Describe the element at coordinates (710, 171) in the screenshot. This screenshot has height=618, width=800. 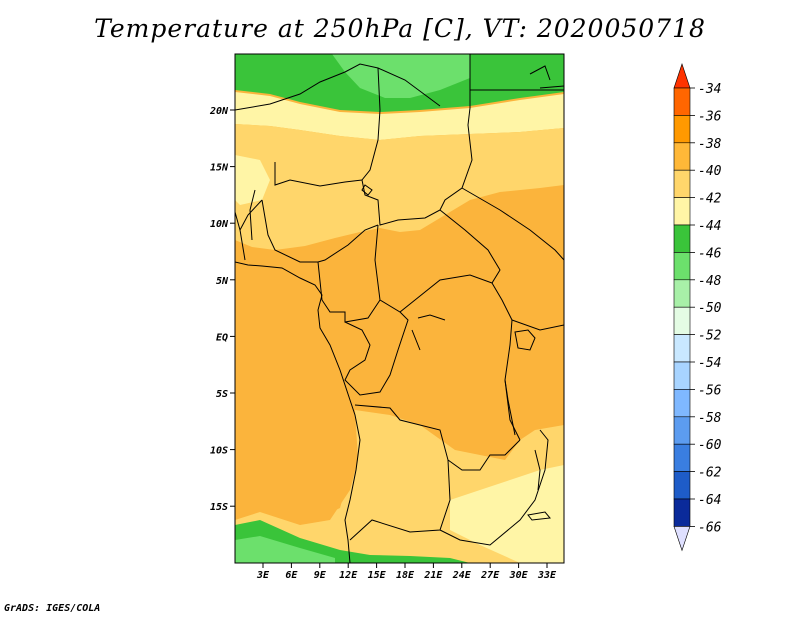
I see `colorbar-label: -40` at that location.